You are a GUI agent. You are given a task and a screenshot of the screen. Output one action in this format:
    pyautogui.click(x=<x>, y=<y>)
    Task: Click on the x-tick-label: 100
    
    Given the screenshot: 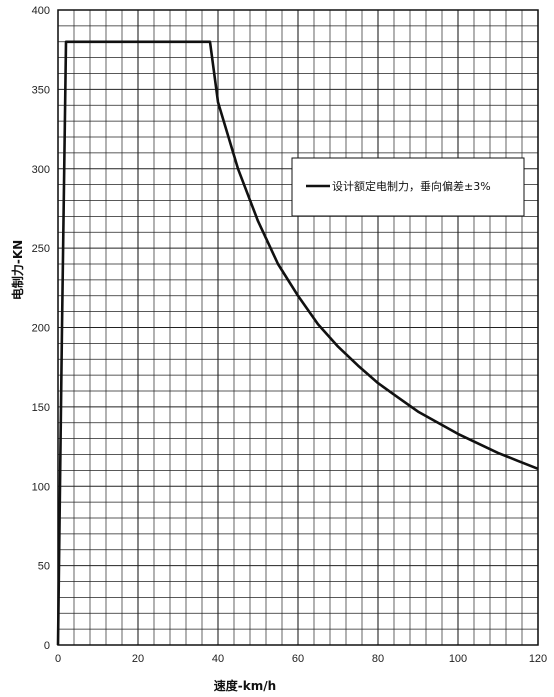 What is the action you would take?
    pyautogui.click(x=458, y=659)
    